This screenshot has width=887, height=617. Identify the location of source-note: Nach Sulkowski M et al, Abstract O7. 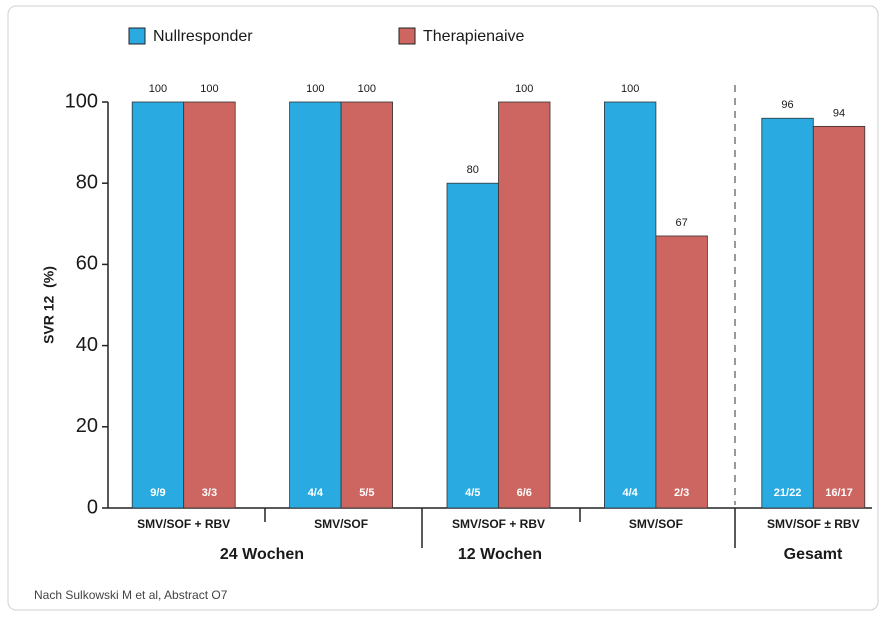
(131, 595).